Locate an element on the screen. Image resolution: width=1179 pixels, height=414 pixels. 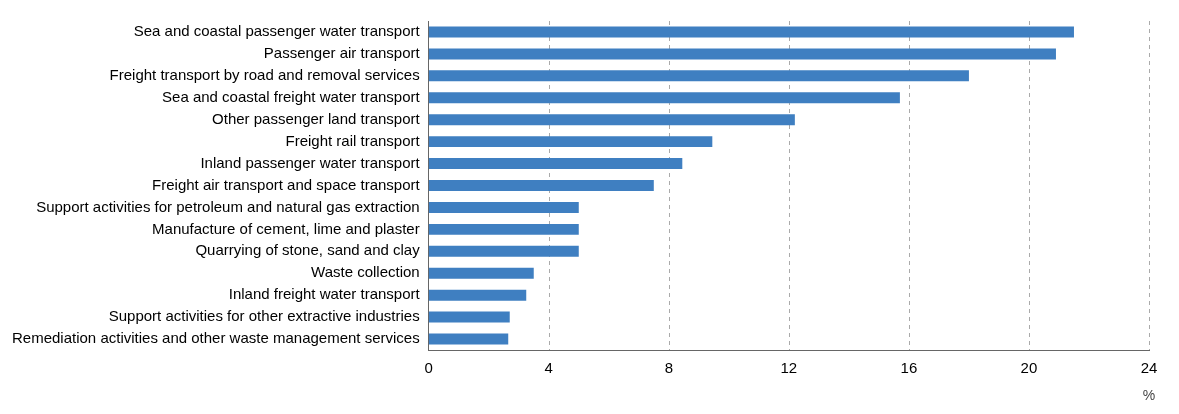
y-tick-label: Inland freight water transport is located at coordinates (324, 294).